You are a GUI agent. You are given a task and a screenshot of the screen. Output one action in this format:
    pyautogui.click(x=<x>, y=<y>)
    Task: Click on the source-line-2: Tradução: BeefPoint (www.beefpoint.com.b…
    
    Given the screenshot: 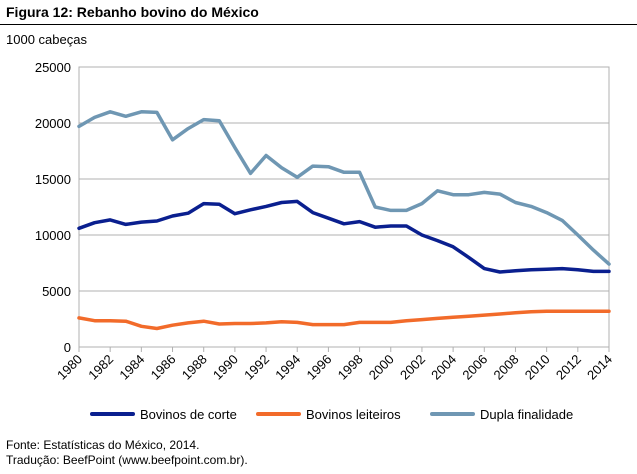 What is the action you would take?
    pyautogui.click(x=127, y=460)
    